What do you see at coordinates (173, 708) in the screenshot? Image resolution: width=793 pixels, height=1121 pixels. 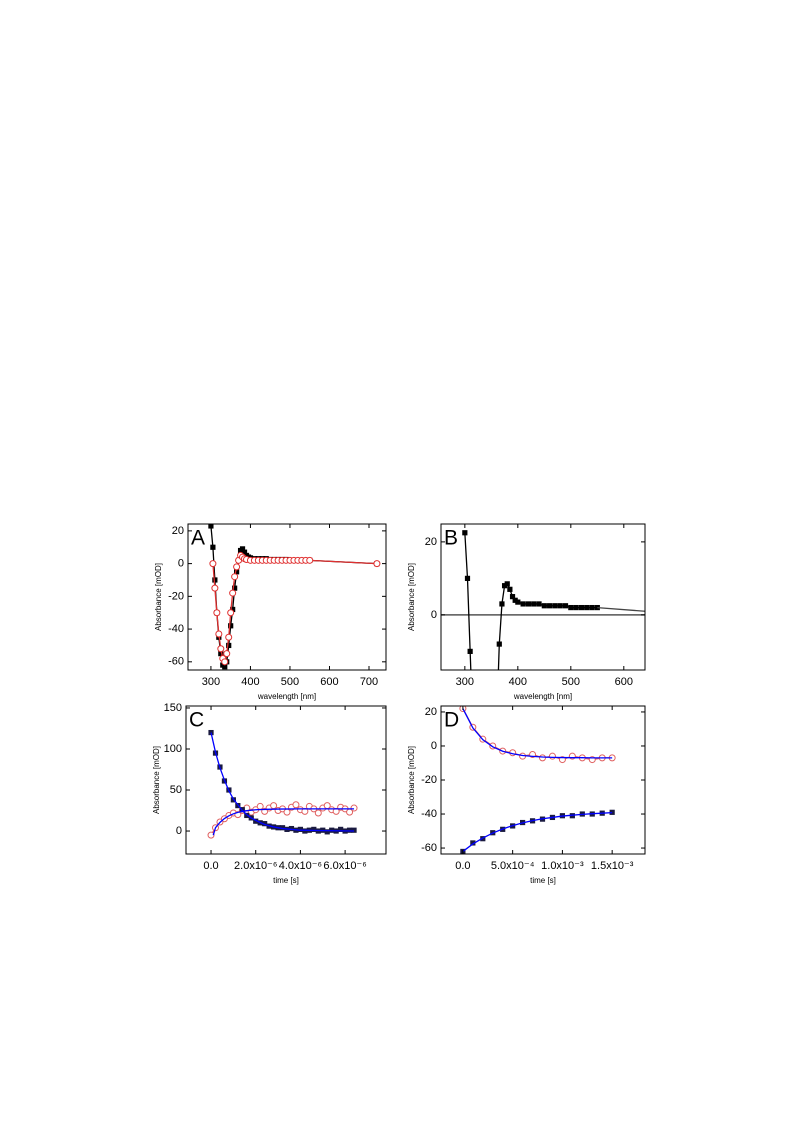 I see `y-tick-label: 150` at bounding box center [173, 708].